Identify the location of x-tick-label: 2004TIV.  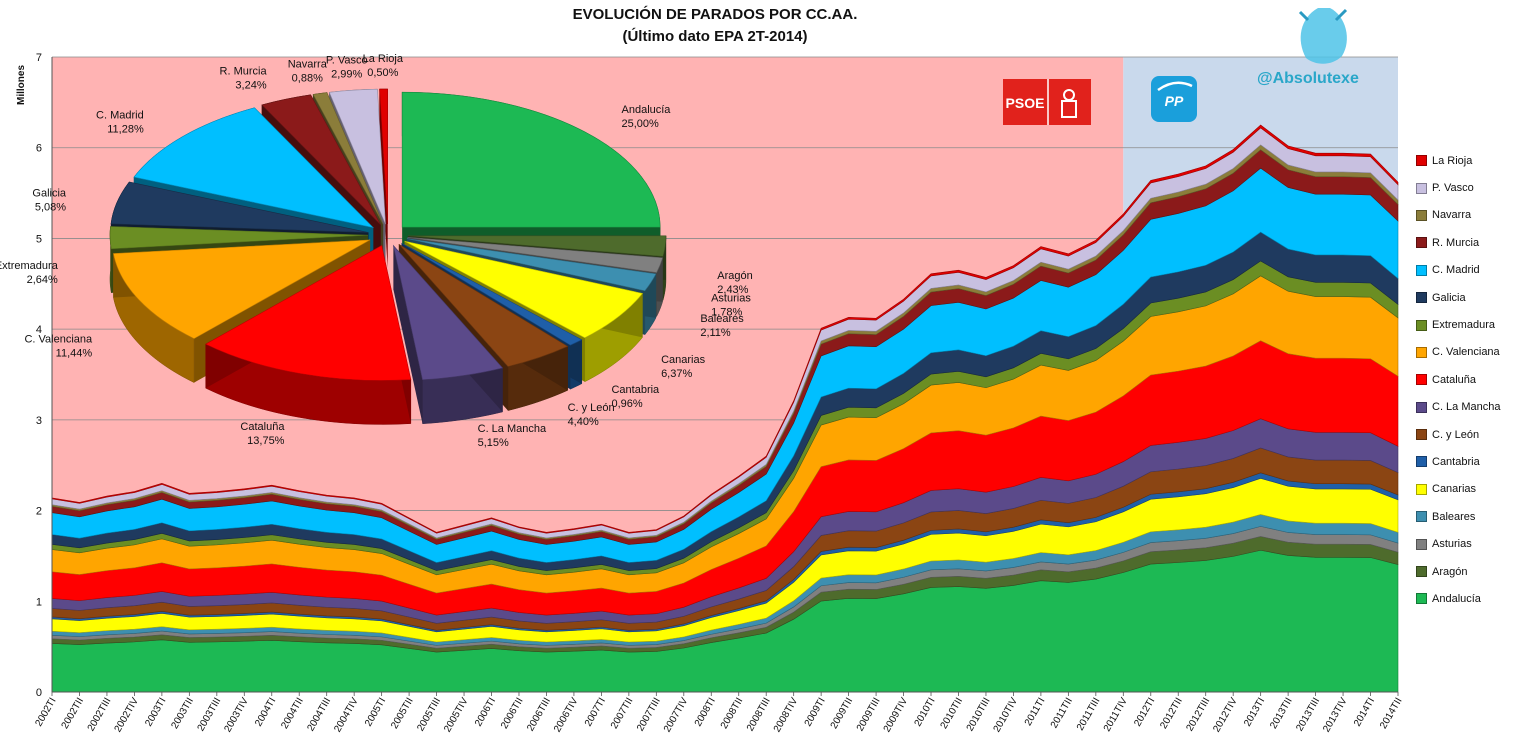
(346, 715).